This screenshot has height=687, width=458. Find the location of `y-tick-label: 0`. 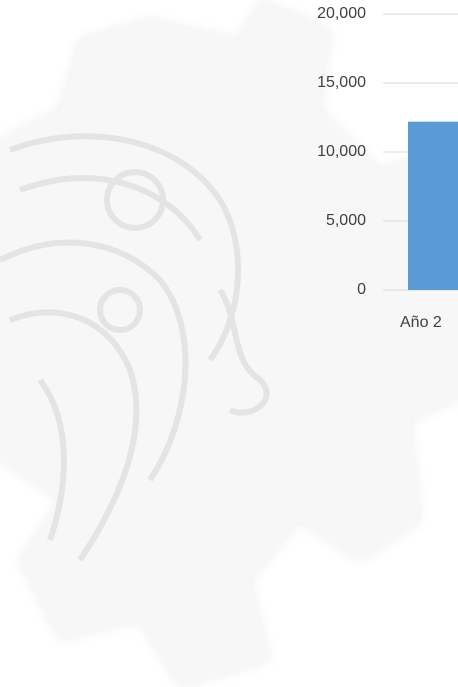

y-tick-label: 0 is located at coordinates (361, 289).